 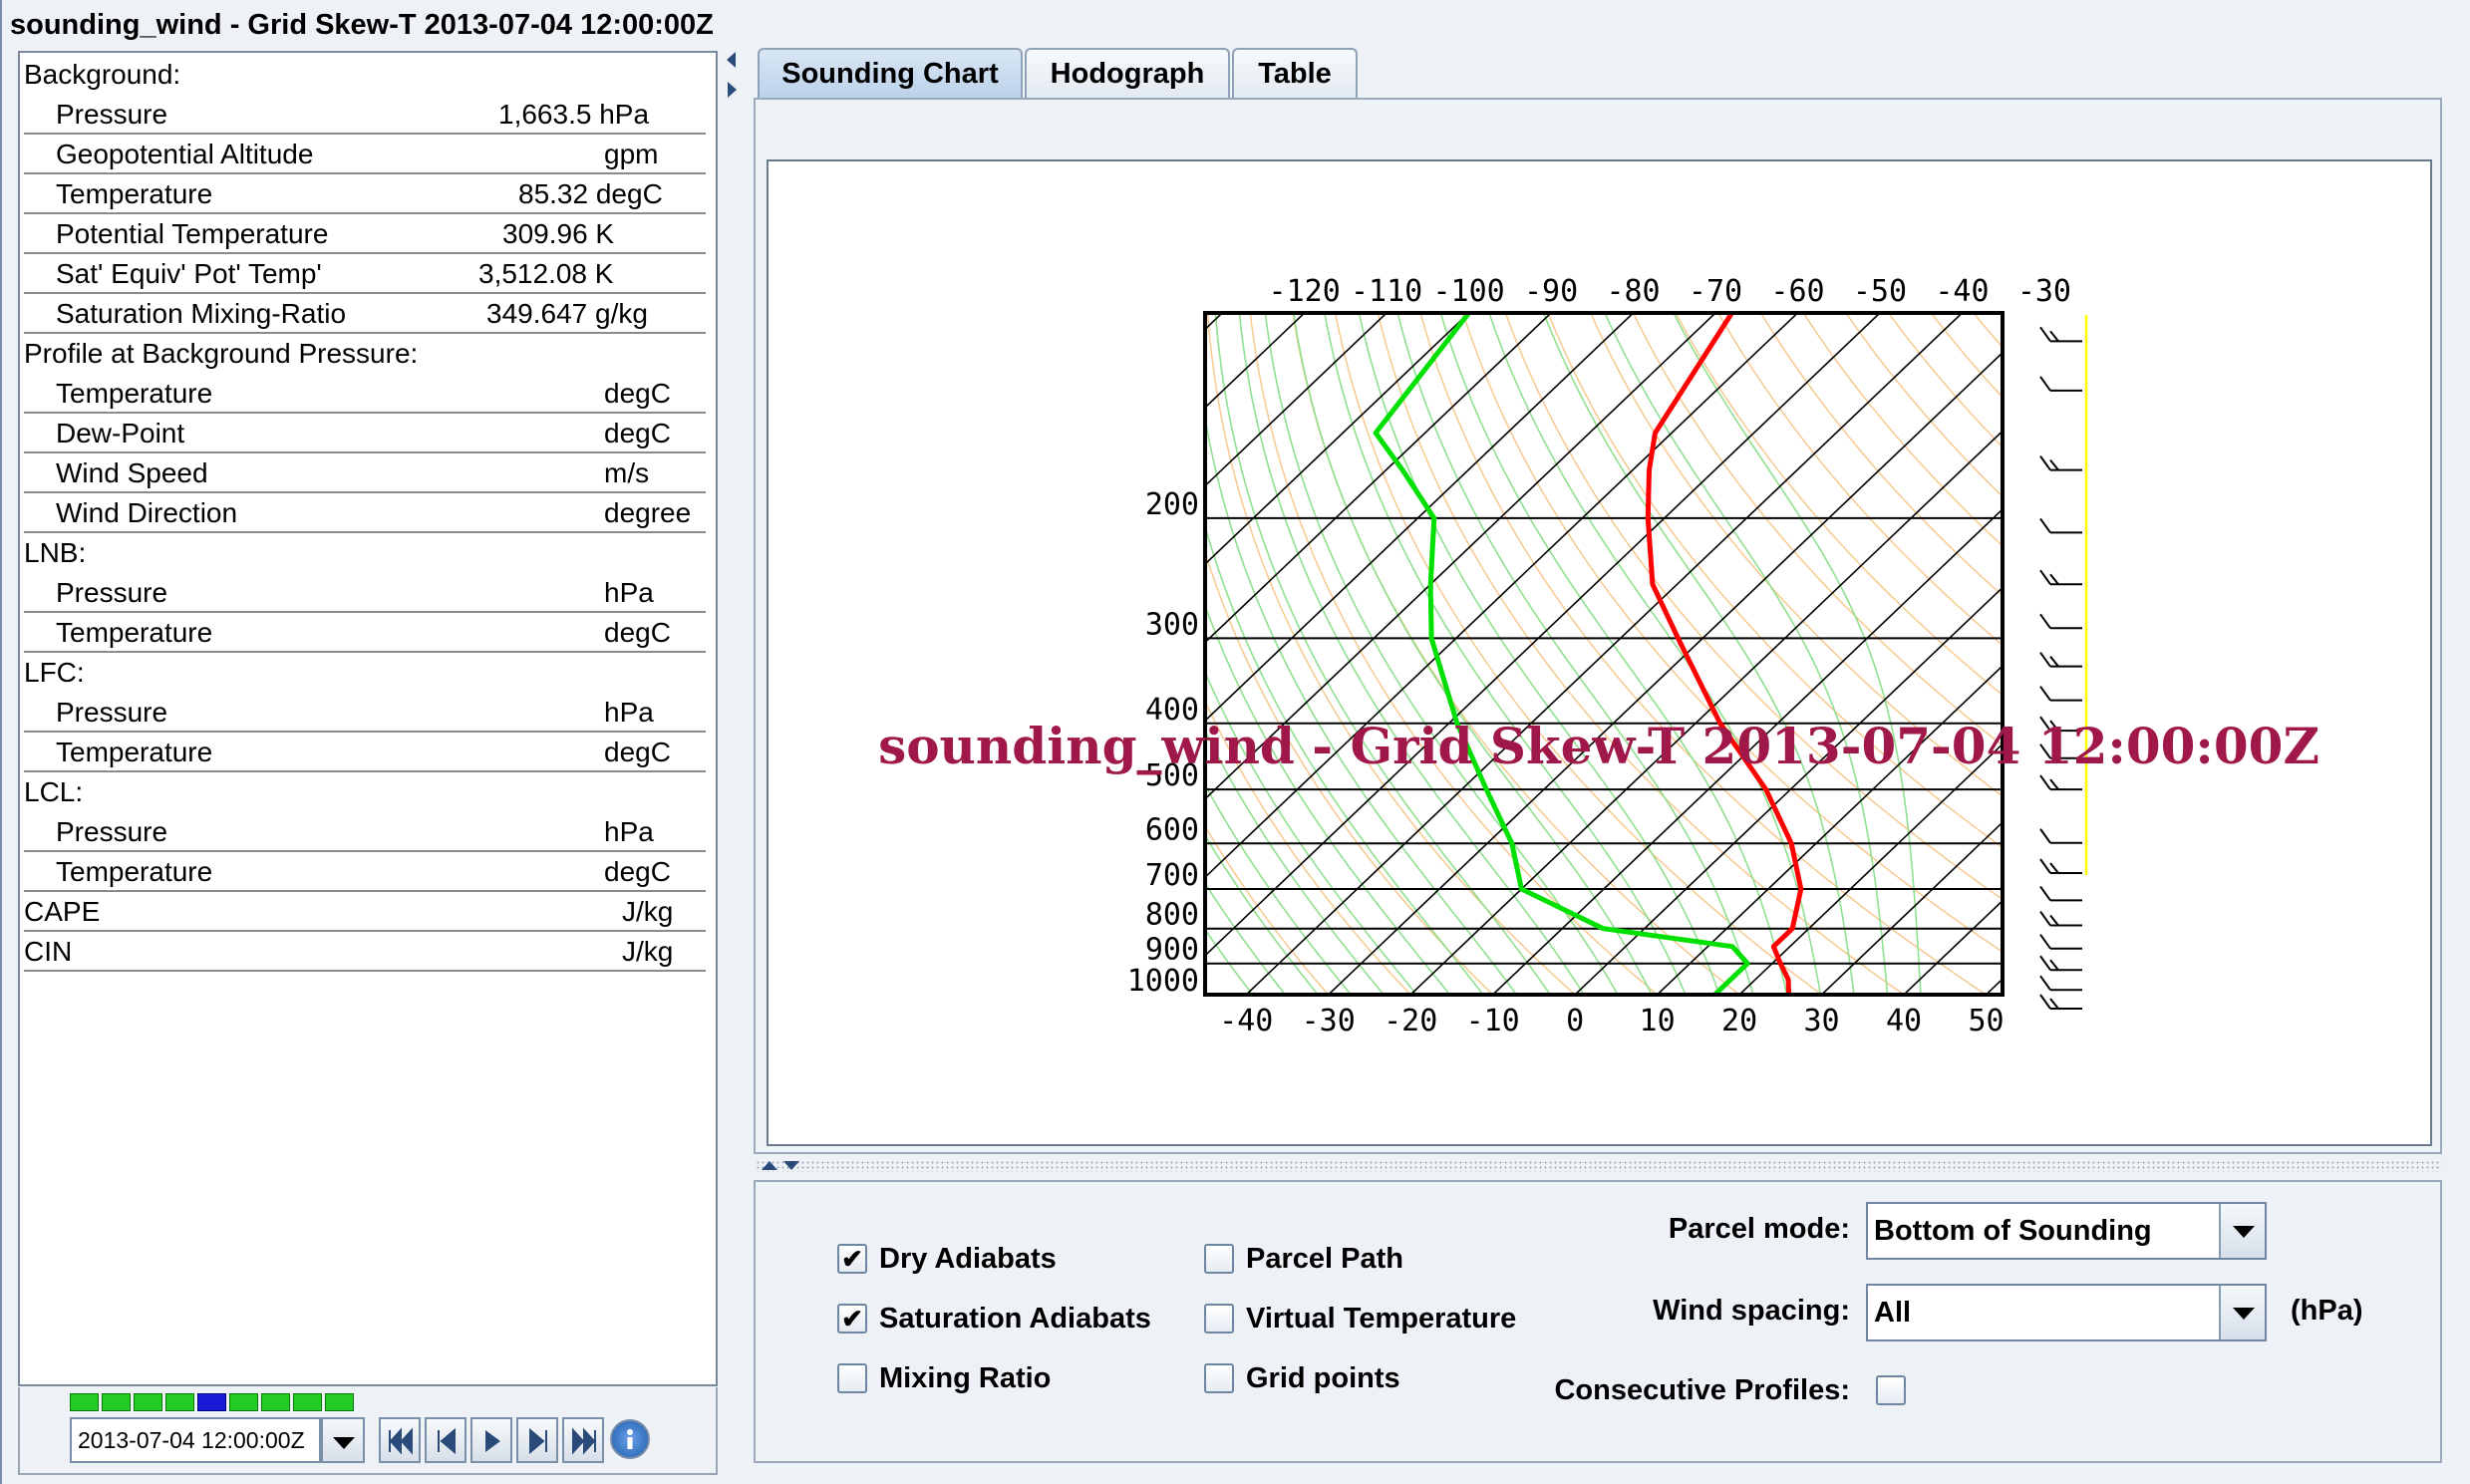 What do you see at coordinates (1880, 291) in the screenshot?
I see `top-temperature-tick-label: -50` at bounding box center [1880, 291].